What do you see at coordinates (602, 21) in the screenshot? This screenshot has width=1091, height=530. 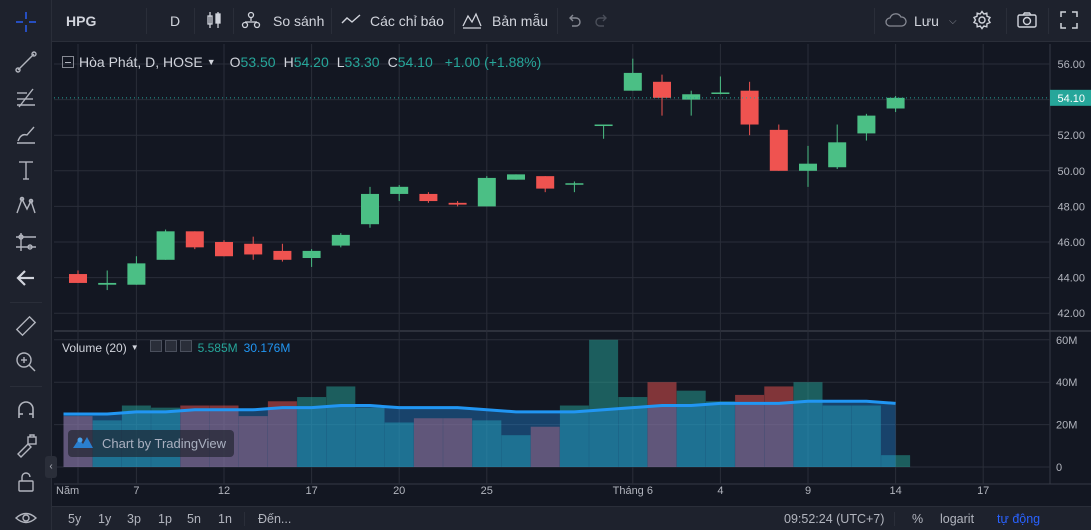 I see `redo-button` at bounding box center [602, 21].